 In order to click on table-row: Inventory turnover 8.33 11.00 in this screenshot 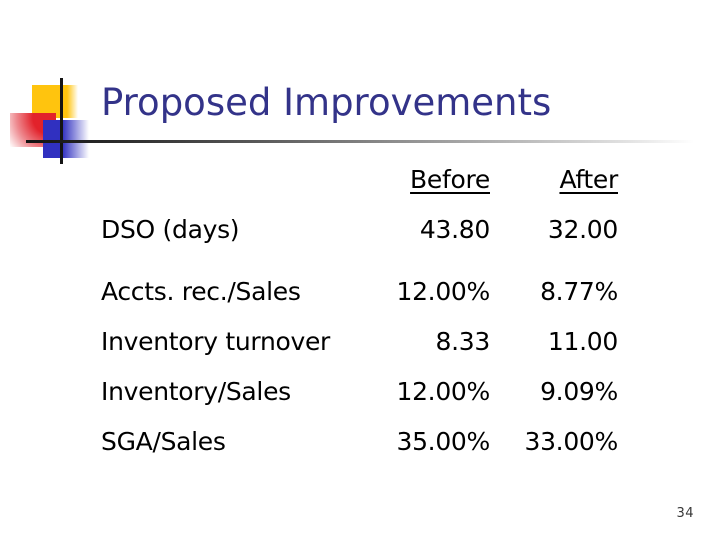, I will do `click(360, 344)`.